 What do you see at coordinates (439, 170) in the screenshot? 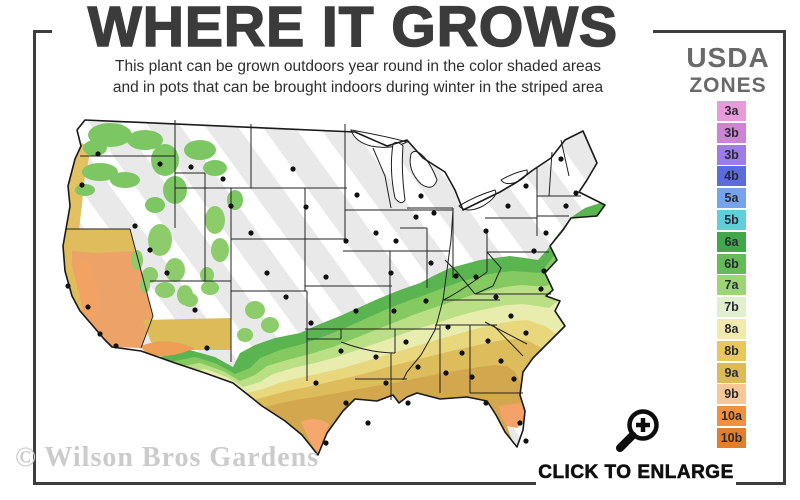
I see `great-lakes` at bounding box center [439, 170].